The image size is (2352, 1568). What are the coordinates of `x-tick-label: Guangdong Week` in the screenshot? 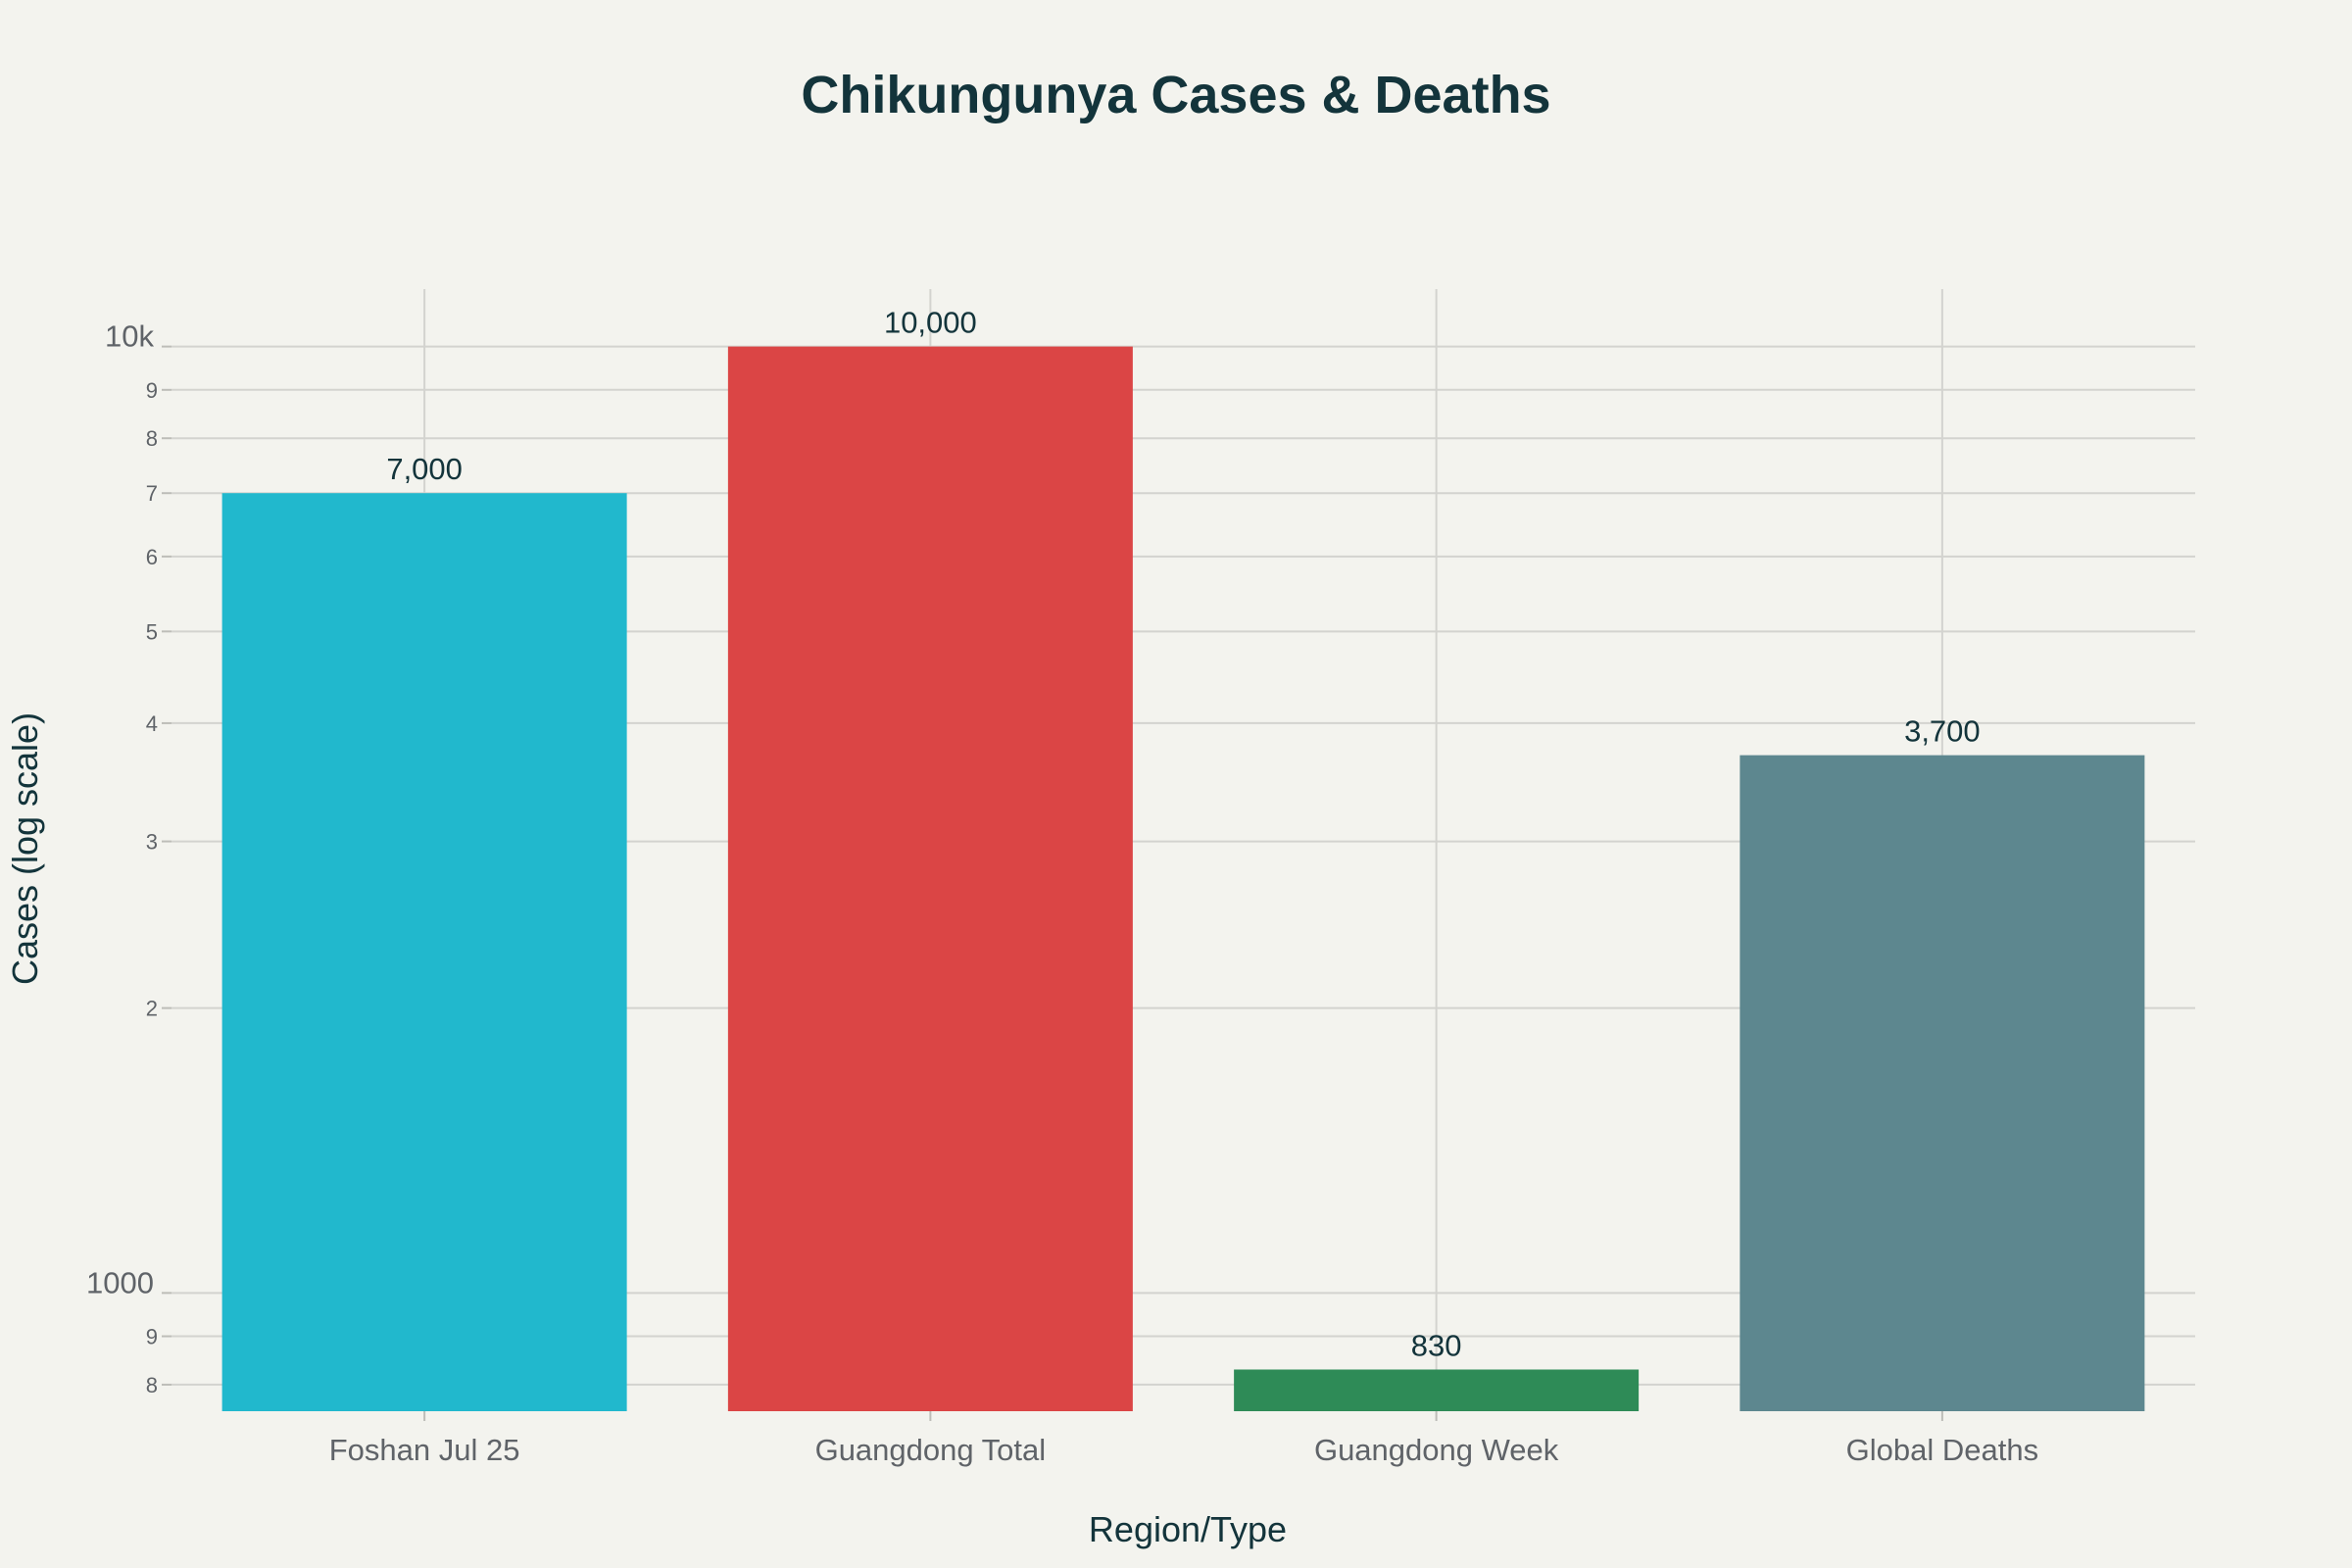 It's located at (1436, 1450).